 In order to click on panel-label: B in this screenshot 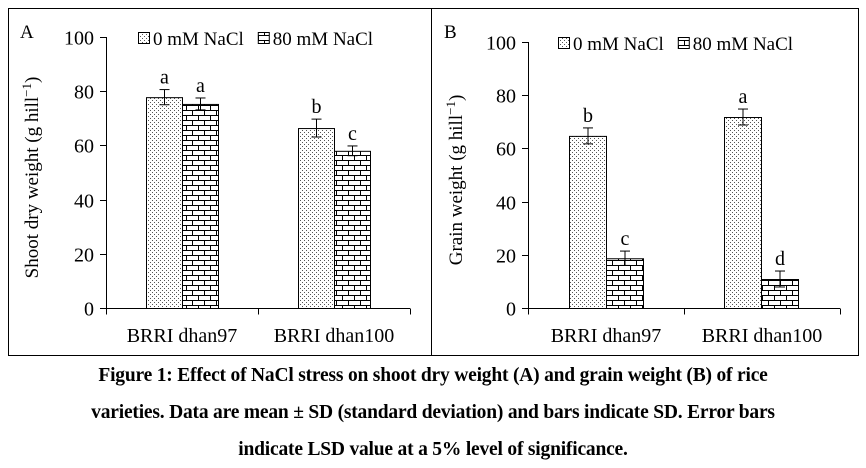, I will do `click(450, 32)`.